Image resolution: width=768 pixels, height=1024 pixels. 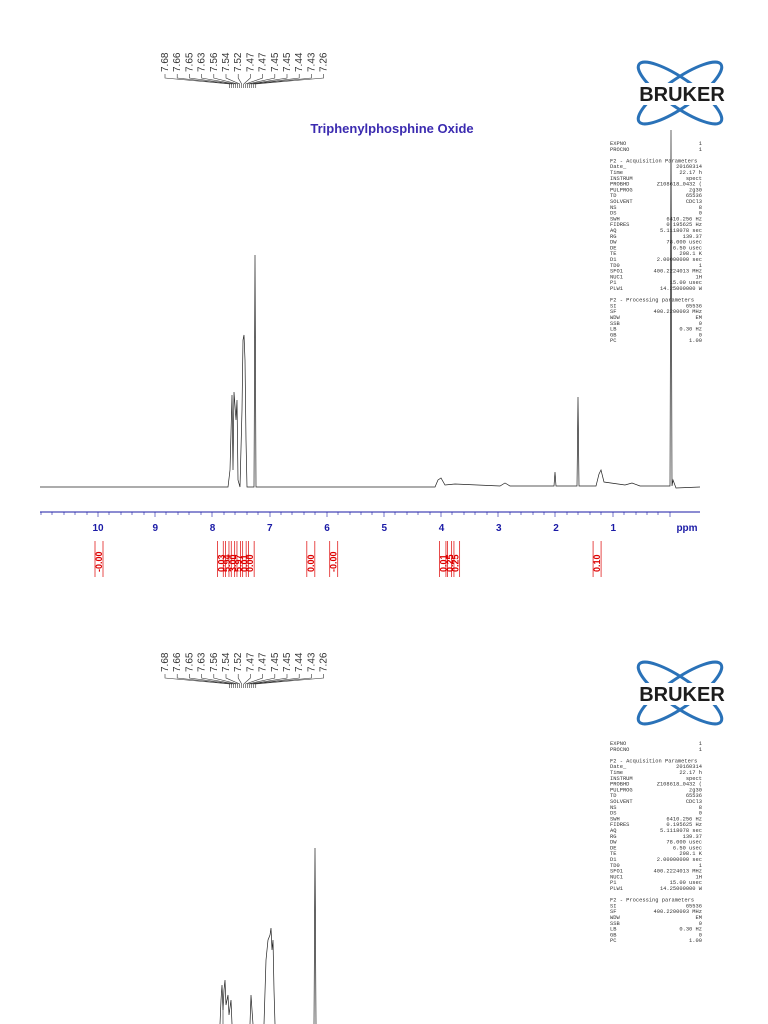 What do you see at coordinates (699, 918) in the screenshot?
I see `parameter-value: EM` at bounding box center [699, 918].